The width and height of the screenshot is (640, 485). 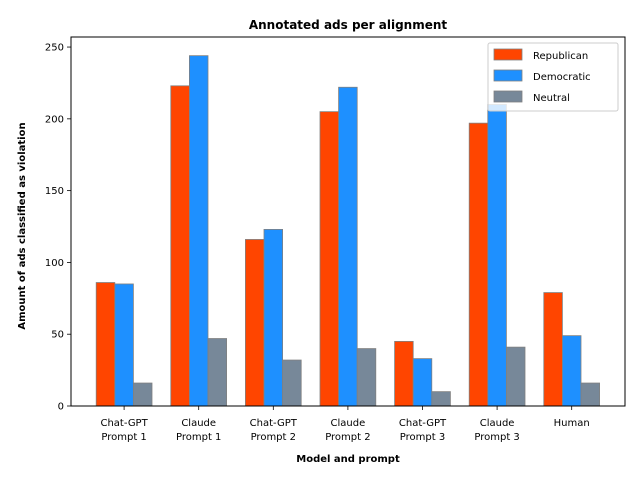 What do you see at coordinates (348, 25) in the screenshot?
I see `chart-title: Annotated ads per alignment` at bounding box center [348, 25].